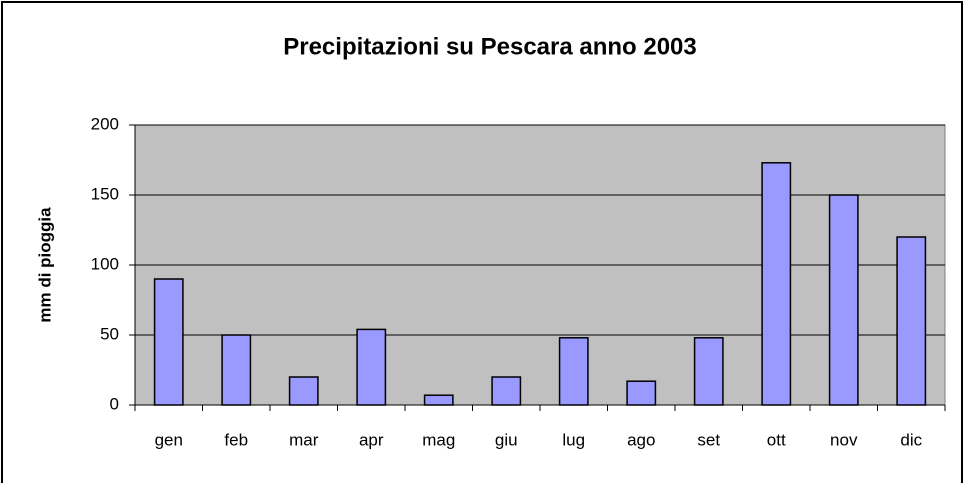  Describe the element at coordinates (573, 439) in the screenshot. I see `x-tick-label: lug` at that location.